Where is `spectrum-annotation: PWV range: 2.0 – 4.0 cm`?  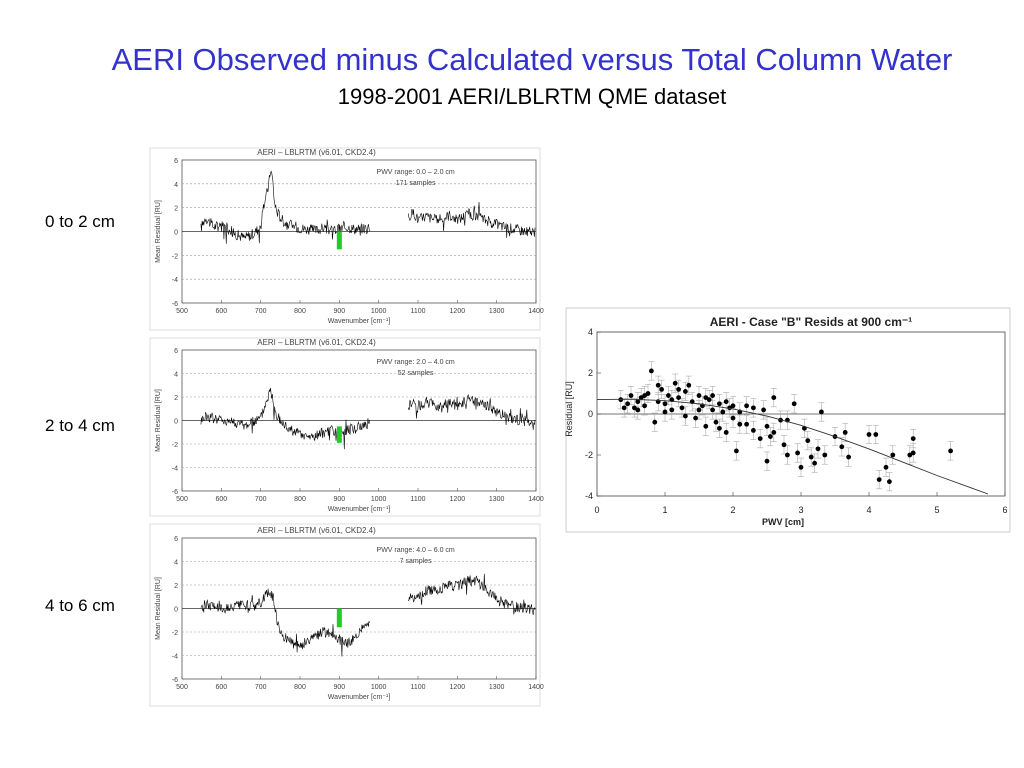 spectrum-annotation: PWV range: 2.0 – 4.0 cm is located at coordinates (416, 362).